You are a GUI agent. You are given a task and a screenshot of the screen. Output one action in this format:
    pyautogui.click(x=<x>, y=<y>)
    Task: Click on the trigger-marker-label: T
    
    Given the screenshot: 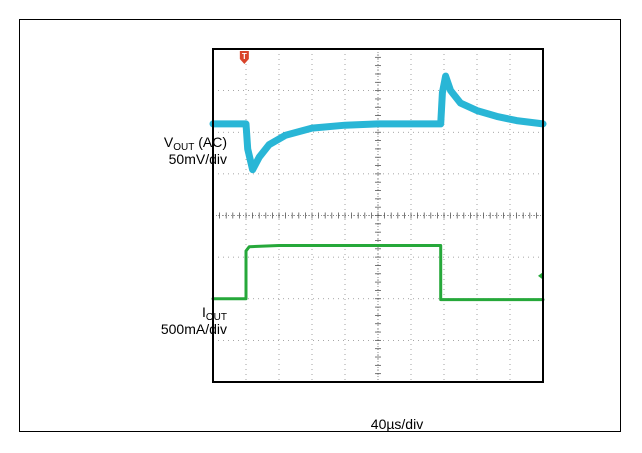 What is the action you would take?
    pyautogui.click(x=244, y=56)
    